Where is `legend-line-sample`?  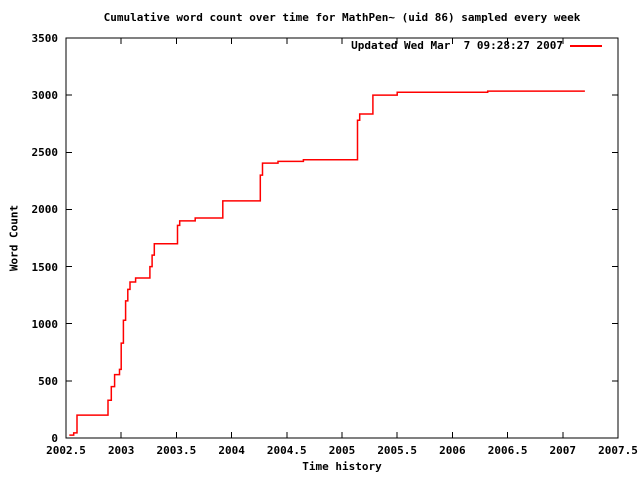 legend-line-sample is located at coordinates (586, 46).